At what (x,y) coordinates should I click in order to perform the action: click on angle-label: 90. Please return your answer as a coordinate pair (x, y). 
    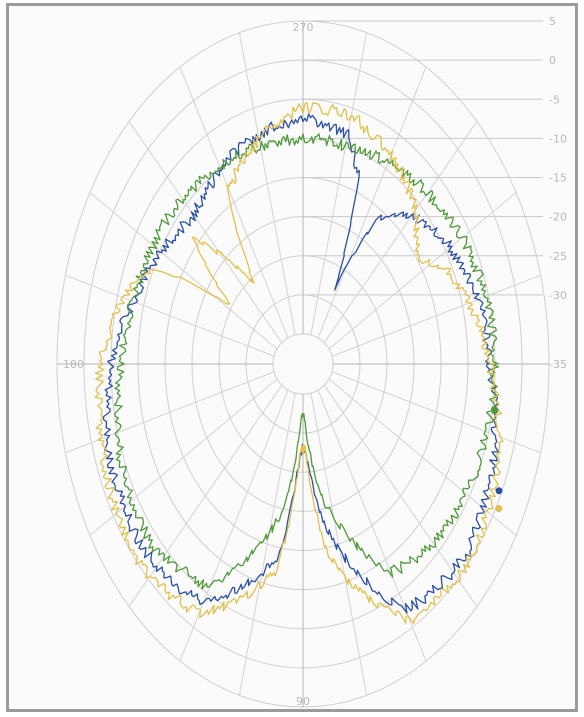
    Looking at the image, I should click on (303, 701).